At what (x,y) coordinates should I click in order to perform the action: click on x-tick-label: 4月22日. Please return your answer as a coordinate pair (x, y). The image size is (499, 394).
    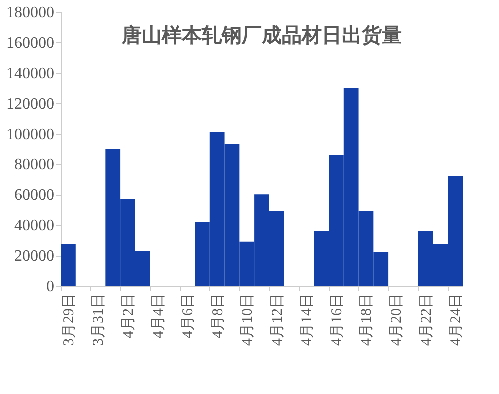
    Looking at the image, I should click on (426, 320).